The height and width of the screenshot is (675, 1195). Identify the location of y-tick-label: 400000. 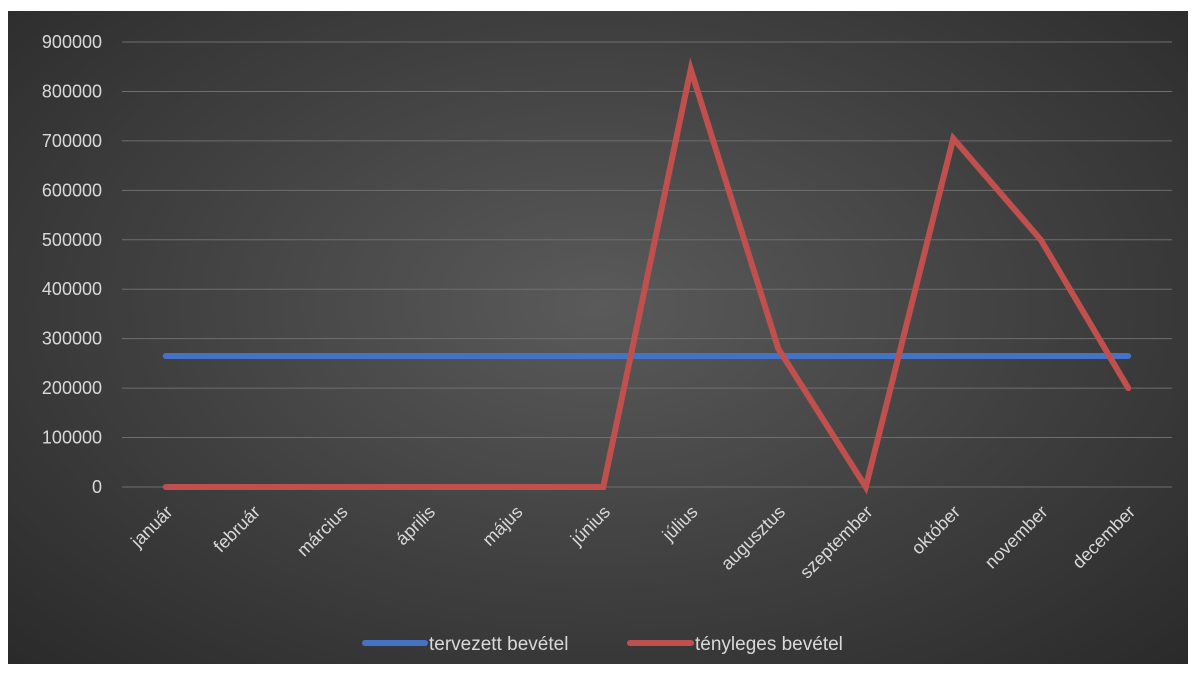
(72, 289).